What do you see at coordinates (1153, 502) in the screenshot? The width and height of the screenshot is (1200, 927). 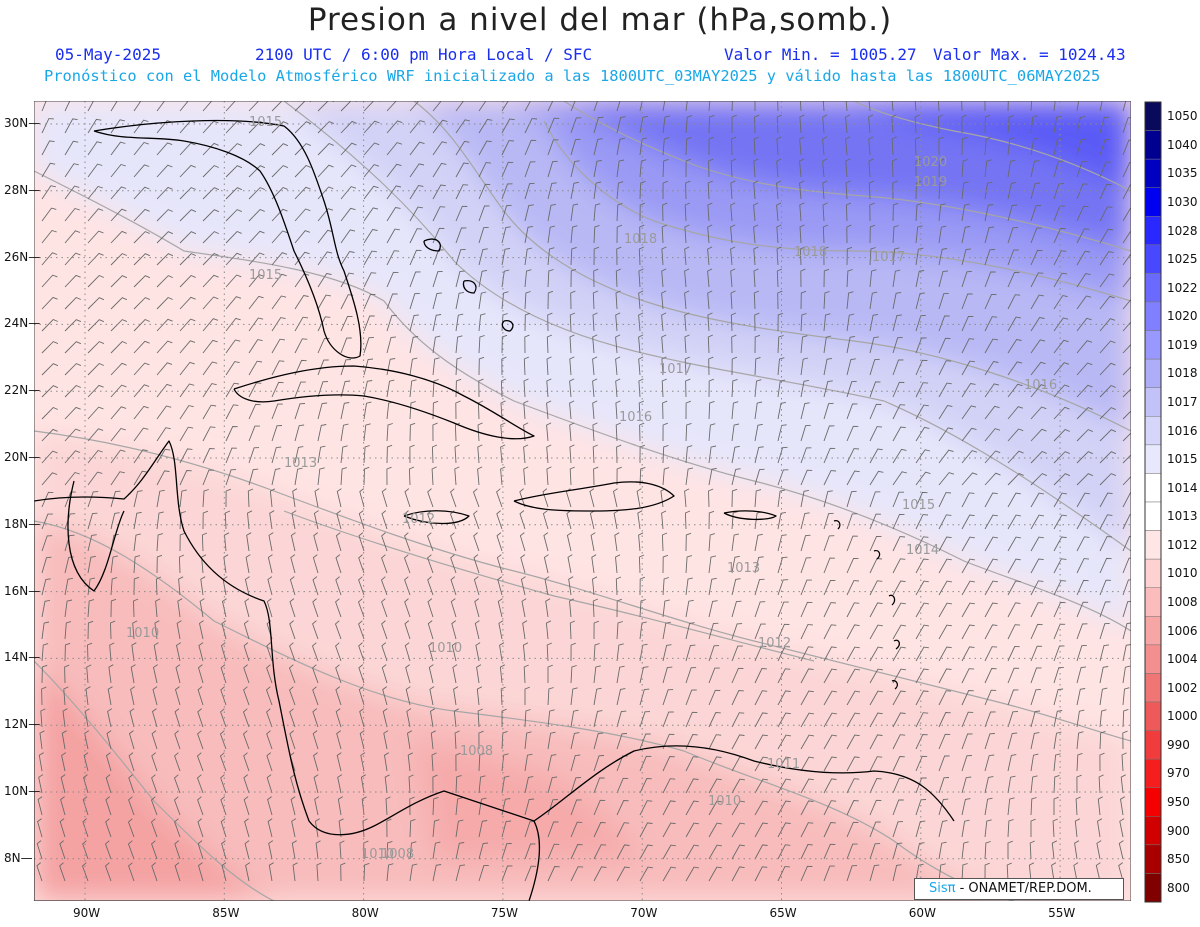 I see `pressure-legend` at bounding box center [1153, 502].